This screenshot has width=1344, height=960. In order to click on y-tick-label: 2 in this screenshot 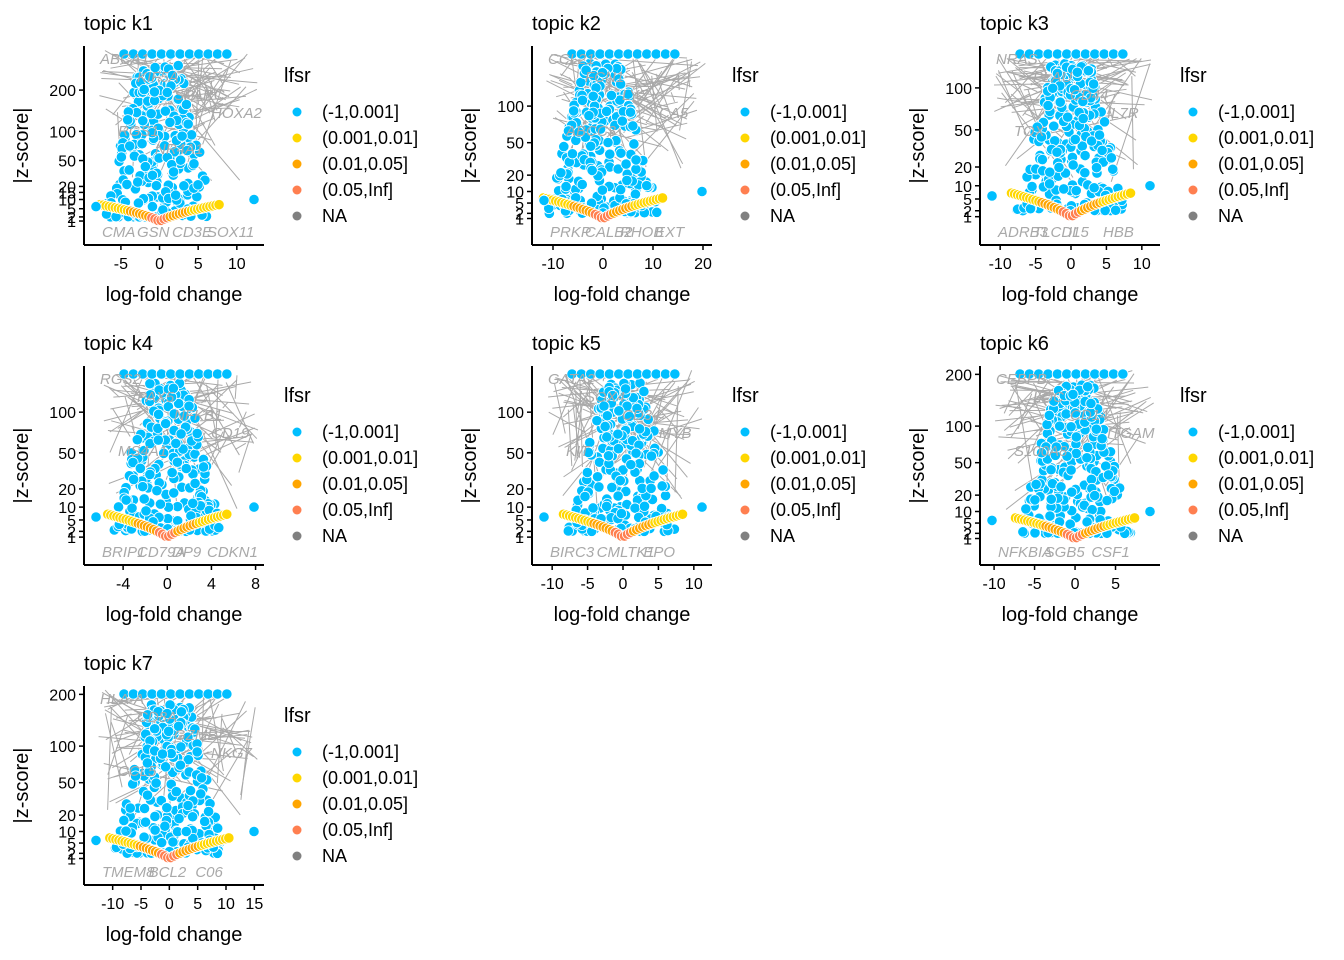, I will do `click(967, 534)`.